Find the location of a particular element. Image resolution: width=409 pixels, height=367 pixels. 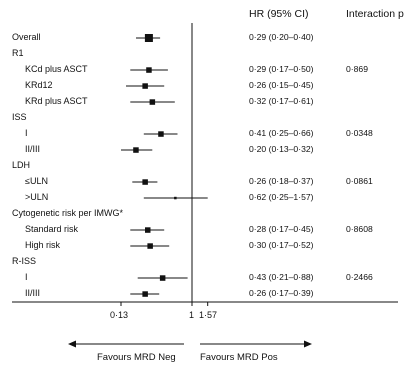

arrow-left-head is located at coordinates (72, 344).